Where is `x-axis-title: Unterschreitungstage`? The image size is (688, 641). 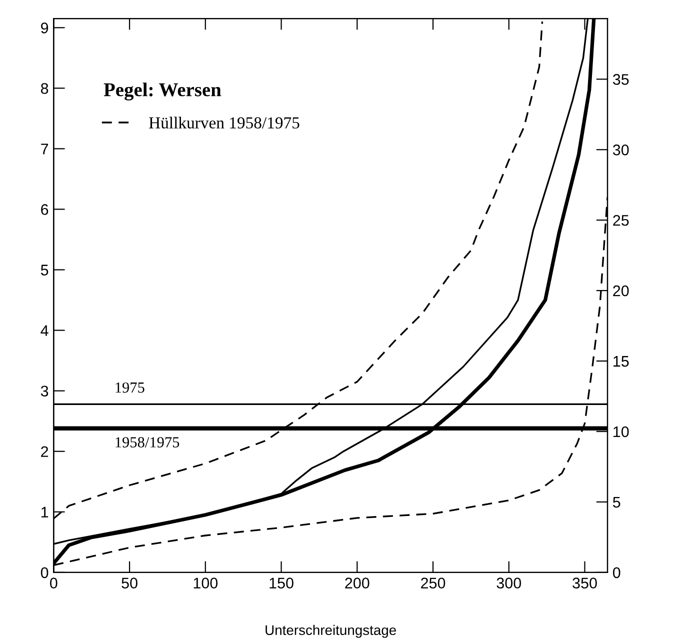 x-axis-title: Unterschreitungstage is located at coordinates (331, 631).